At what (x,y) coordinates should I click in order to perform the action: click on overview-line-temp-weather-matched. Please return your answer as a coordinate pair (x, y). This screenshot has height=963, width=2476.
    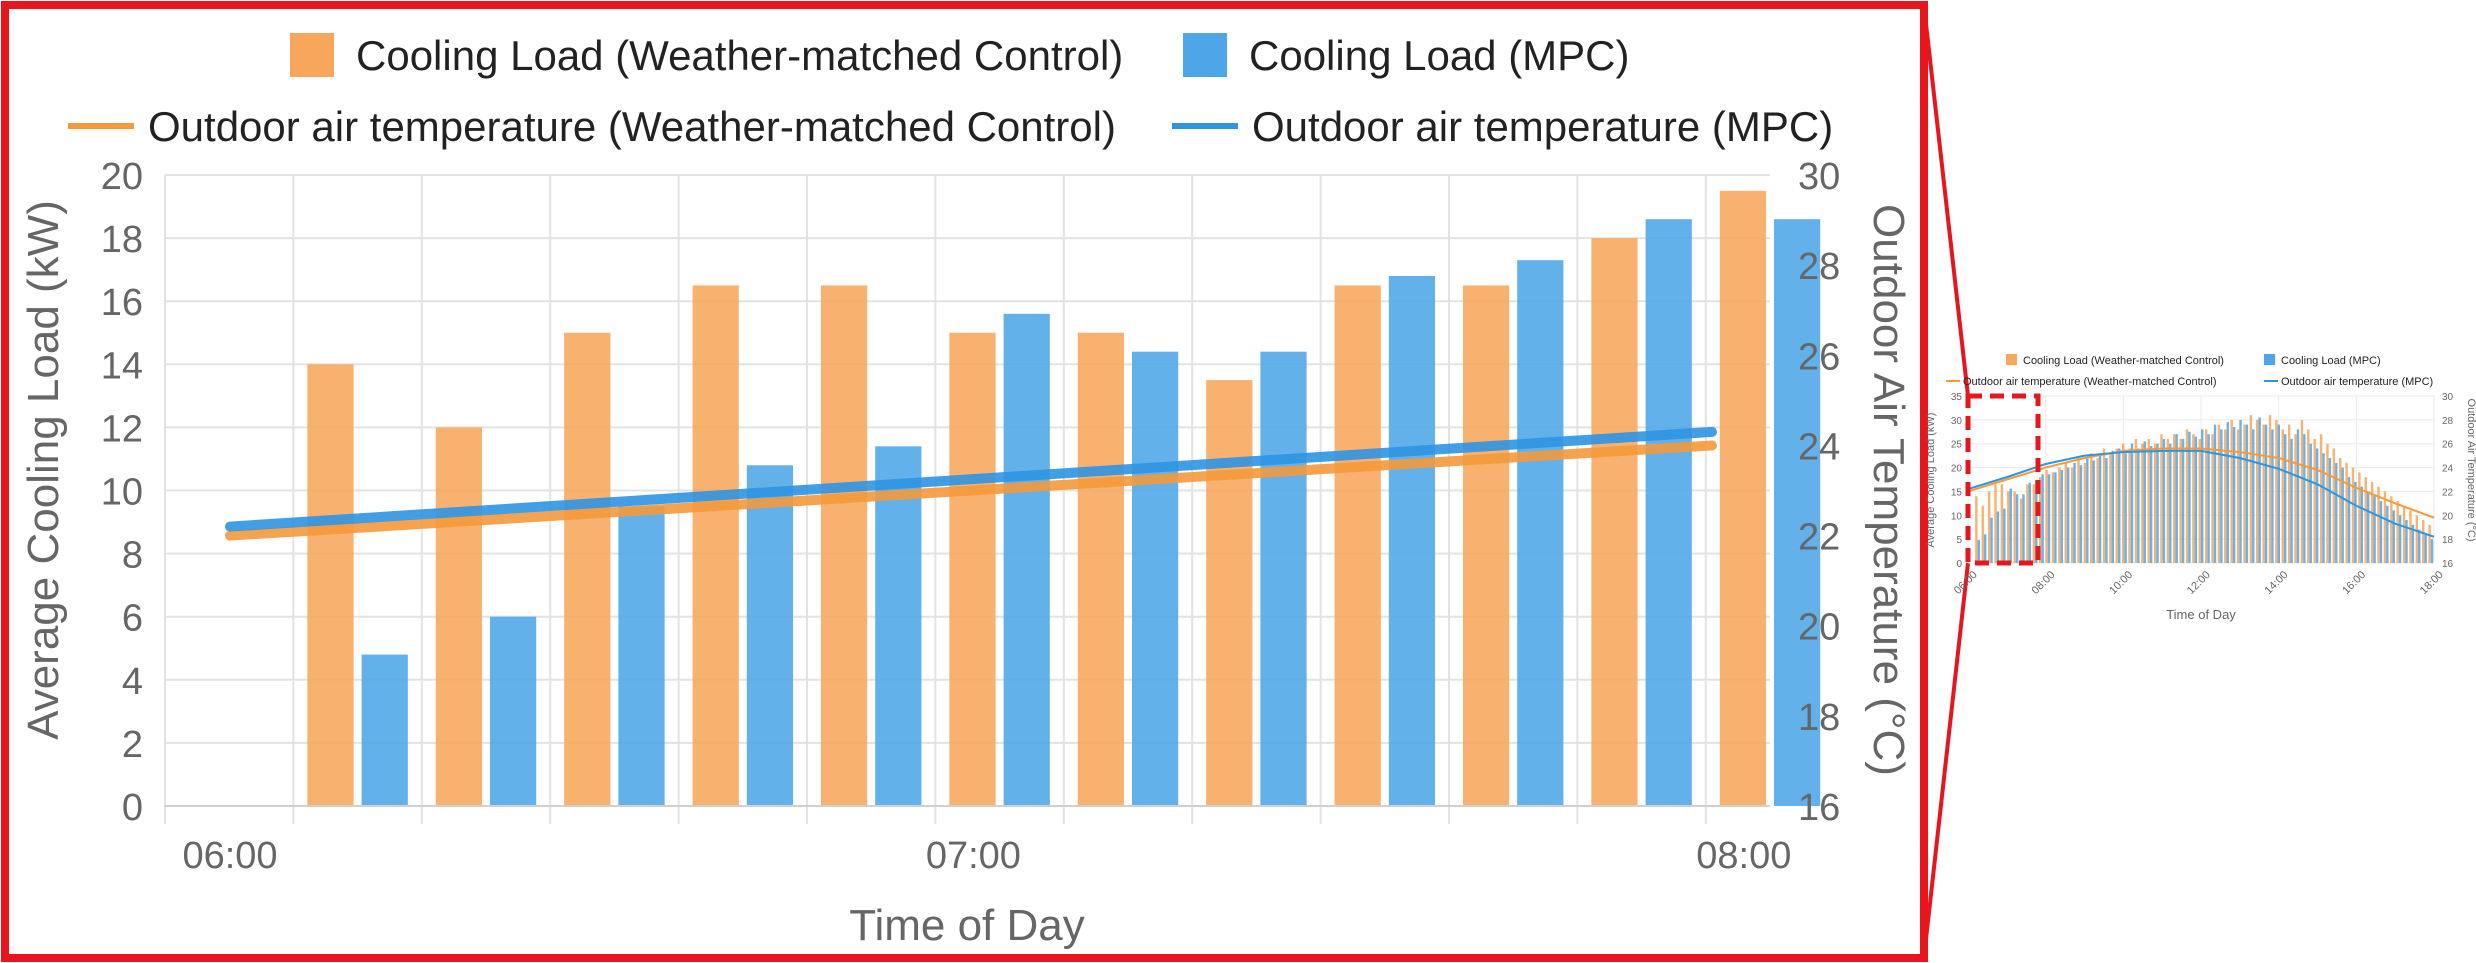
    Looking at the image, I should click on (2201, 483).